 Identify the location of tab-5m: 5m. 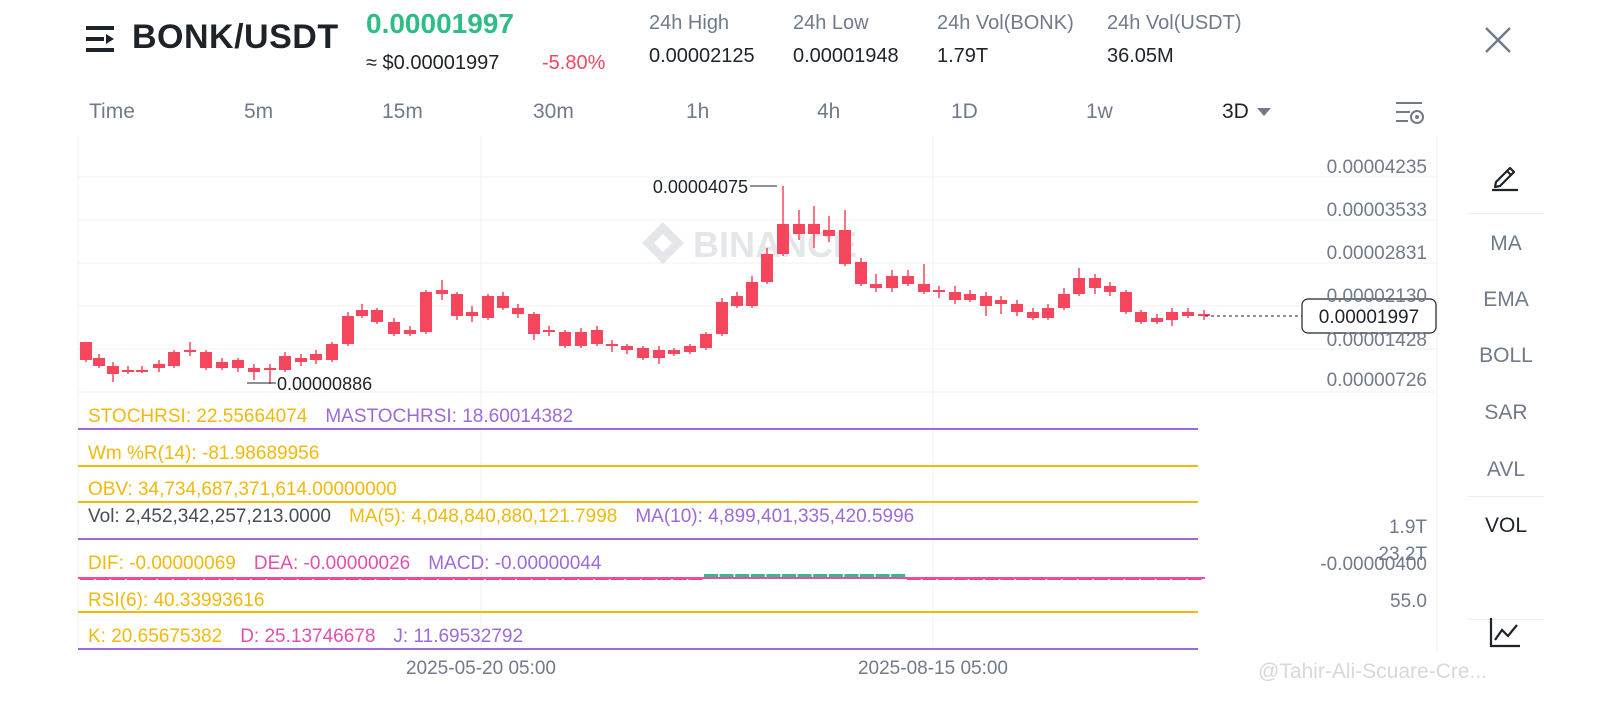
(259, 111).